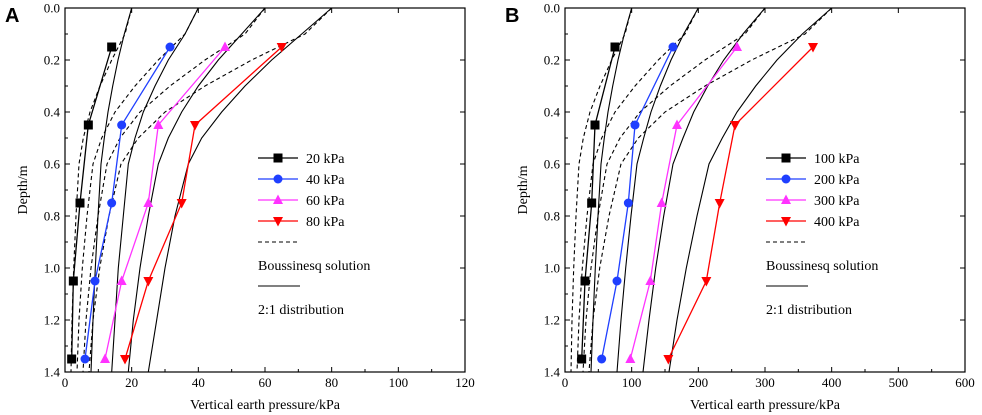  I want to click on legend-label: 80 kPa, so click(325, 222).